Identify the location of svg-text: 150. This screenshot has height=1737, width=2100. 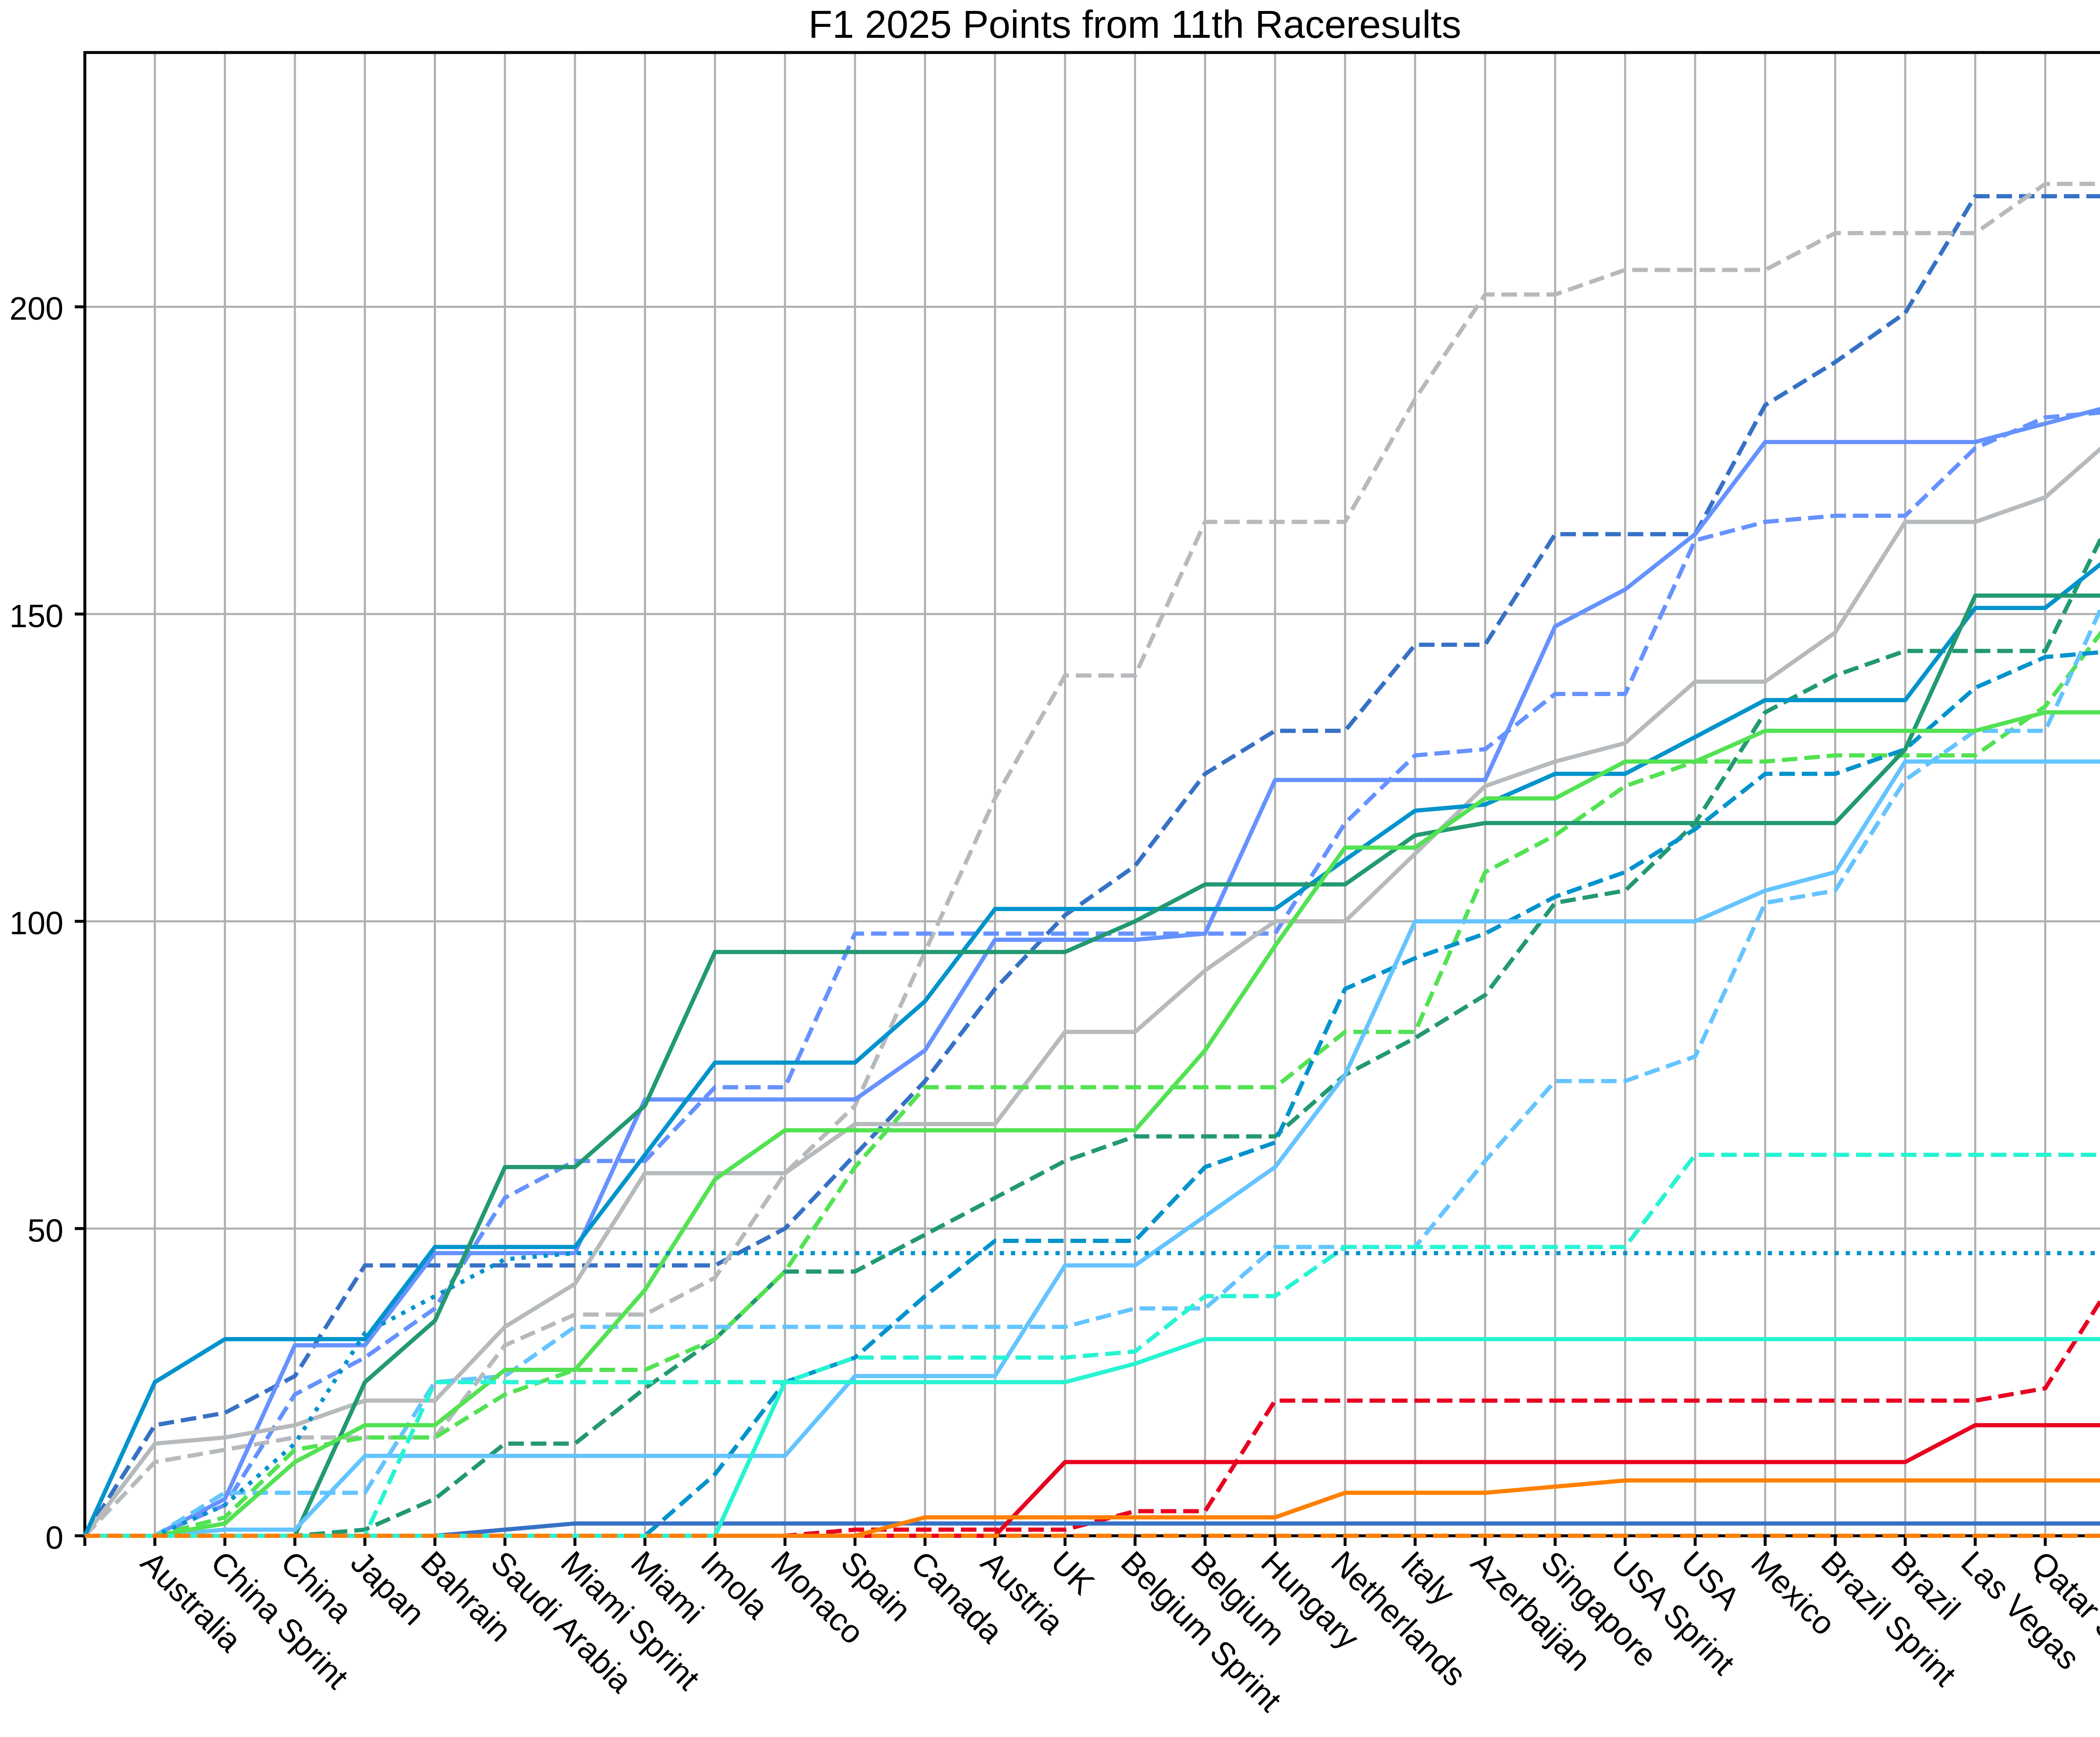
(36, 616).